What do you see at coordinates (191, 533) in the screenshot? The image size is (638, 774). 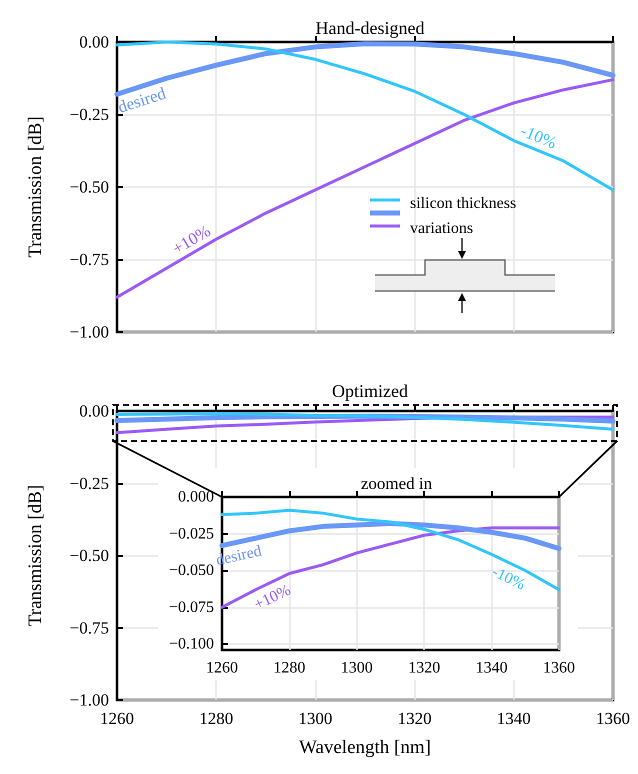 I see `y-tick-label: −0.025` at bounding box center [191, 533].